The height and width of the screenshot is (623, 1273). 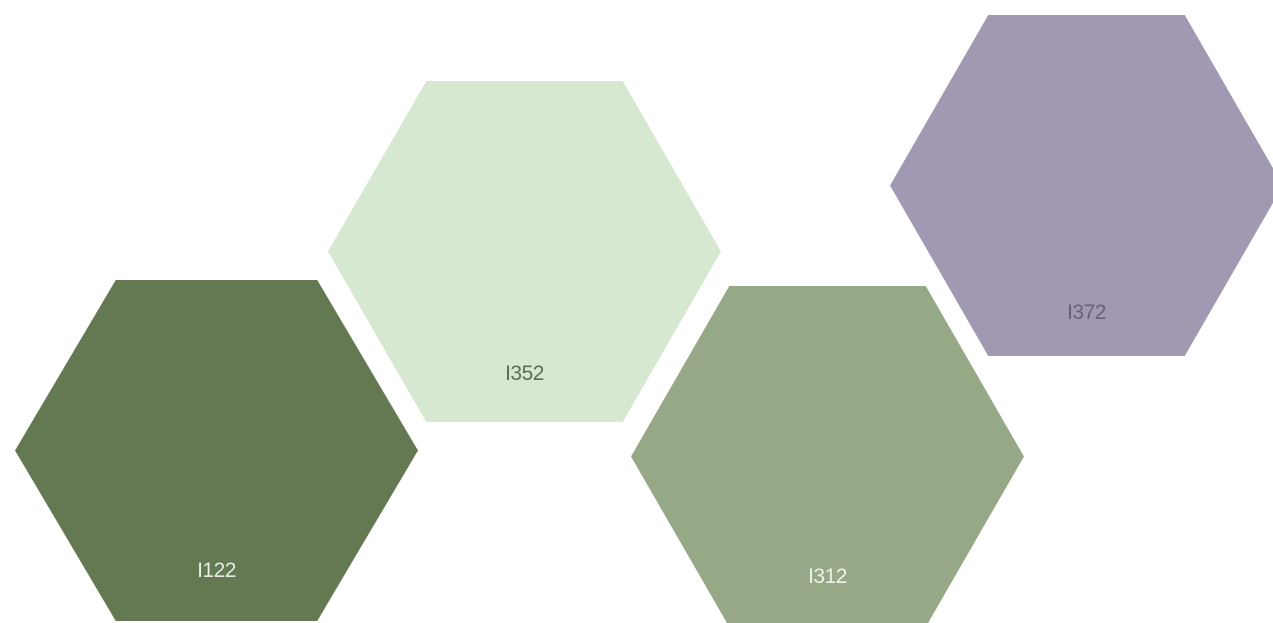 What do you see at coordinates (216, 570) in the screenshot?
I see `swatch-i122-label: I122` at bounding box center [216, 570].